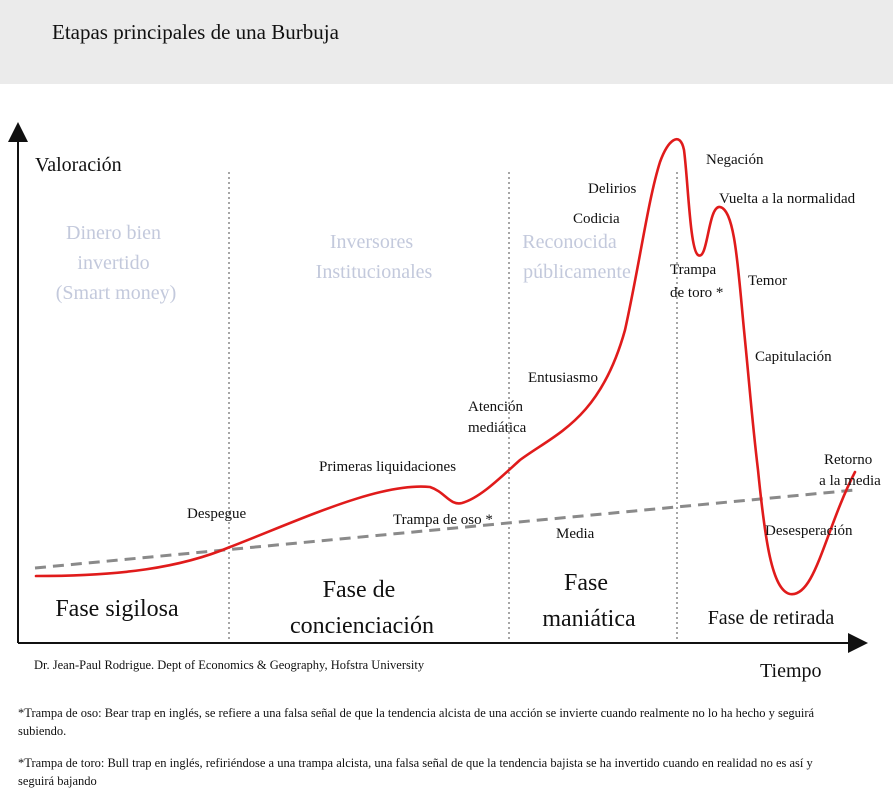 The width and height of the screenshot is (893, 800). What do you see at coordinates (809, 531) in the screenshot?
I see `event-despair: Desesperación` at bounding box center [809, 531].